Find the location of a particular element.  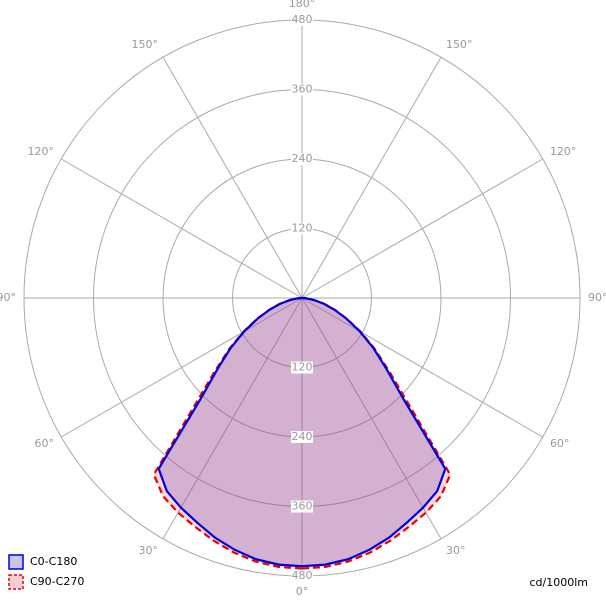

legend-label: C0-C180 is located at coordinates (53, 561).